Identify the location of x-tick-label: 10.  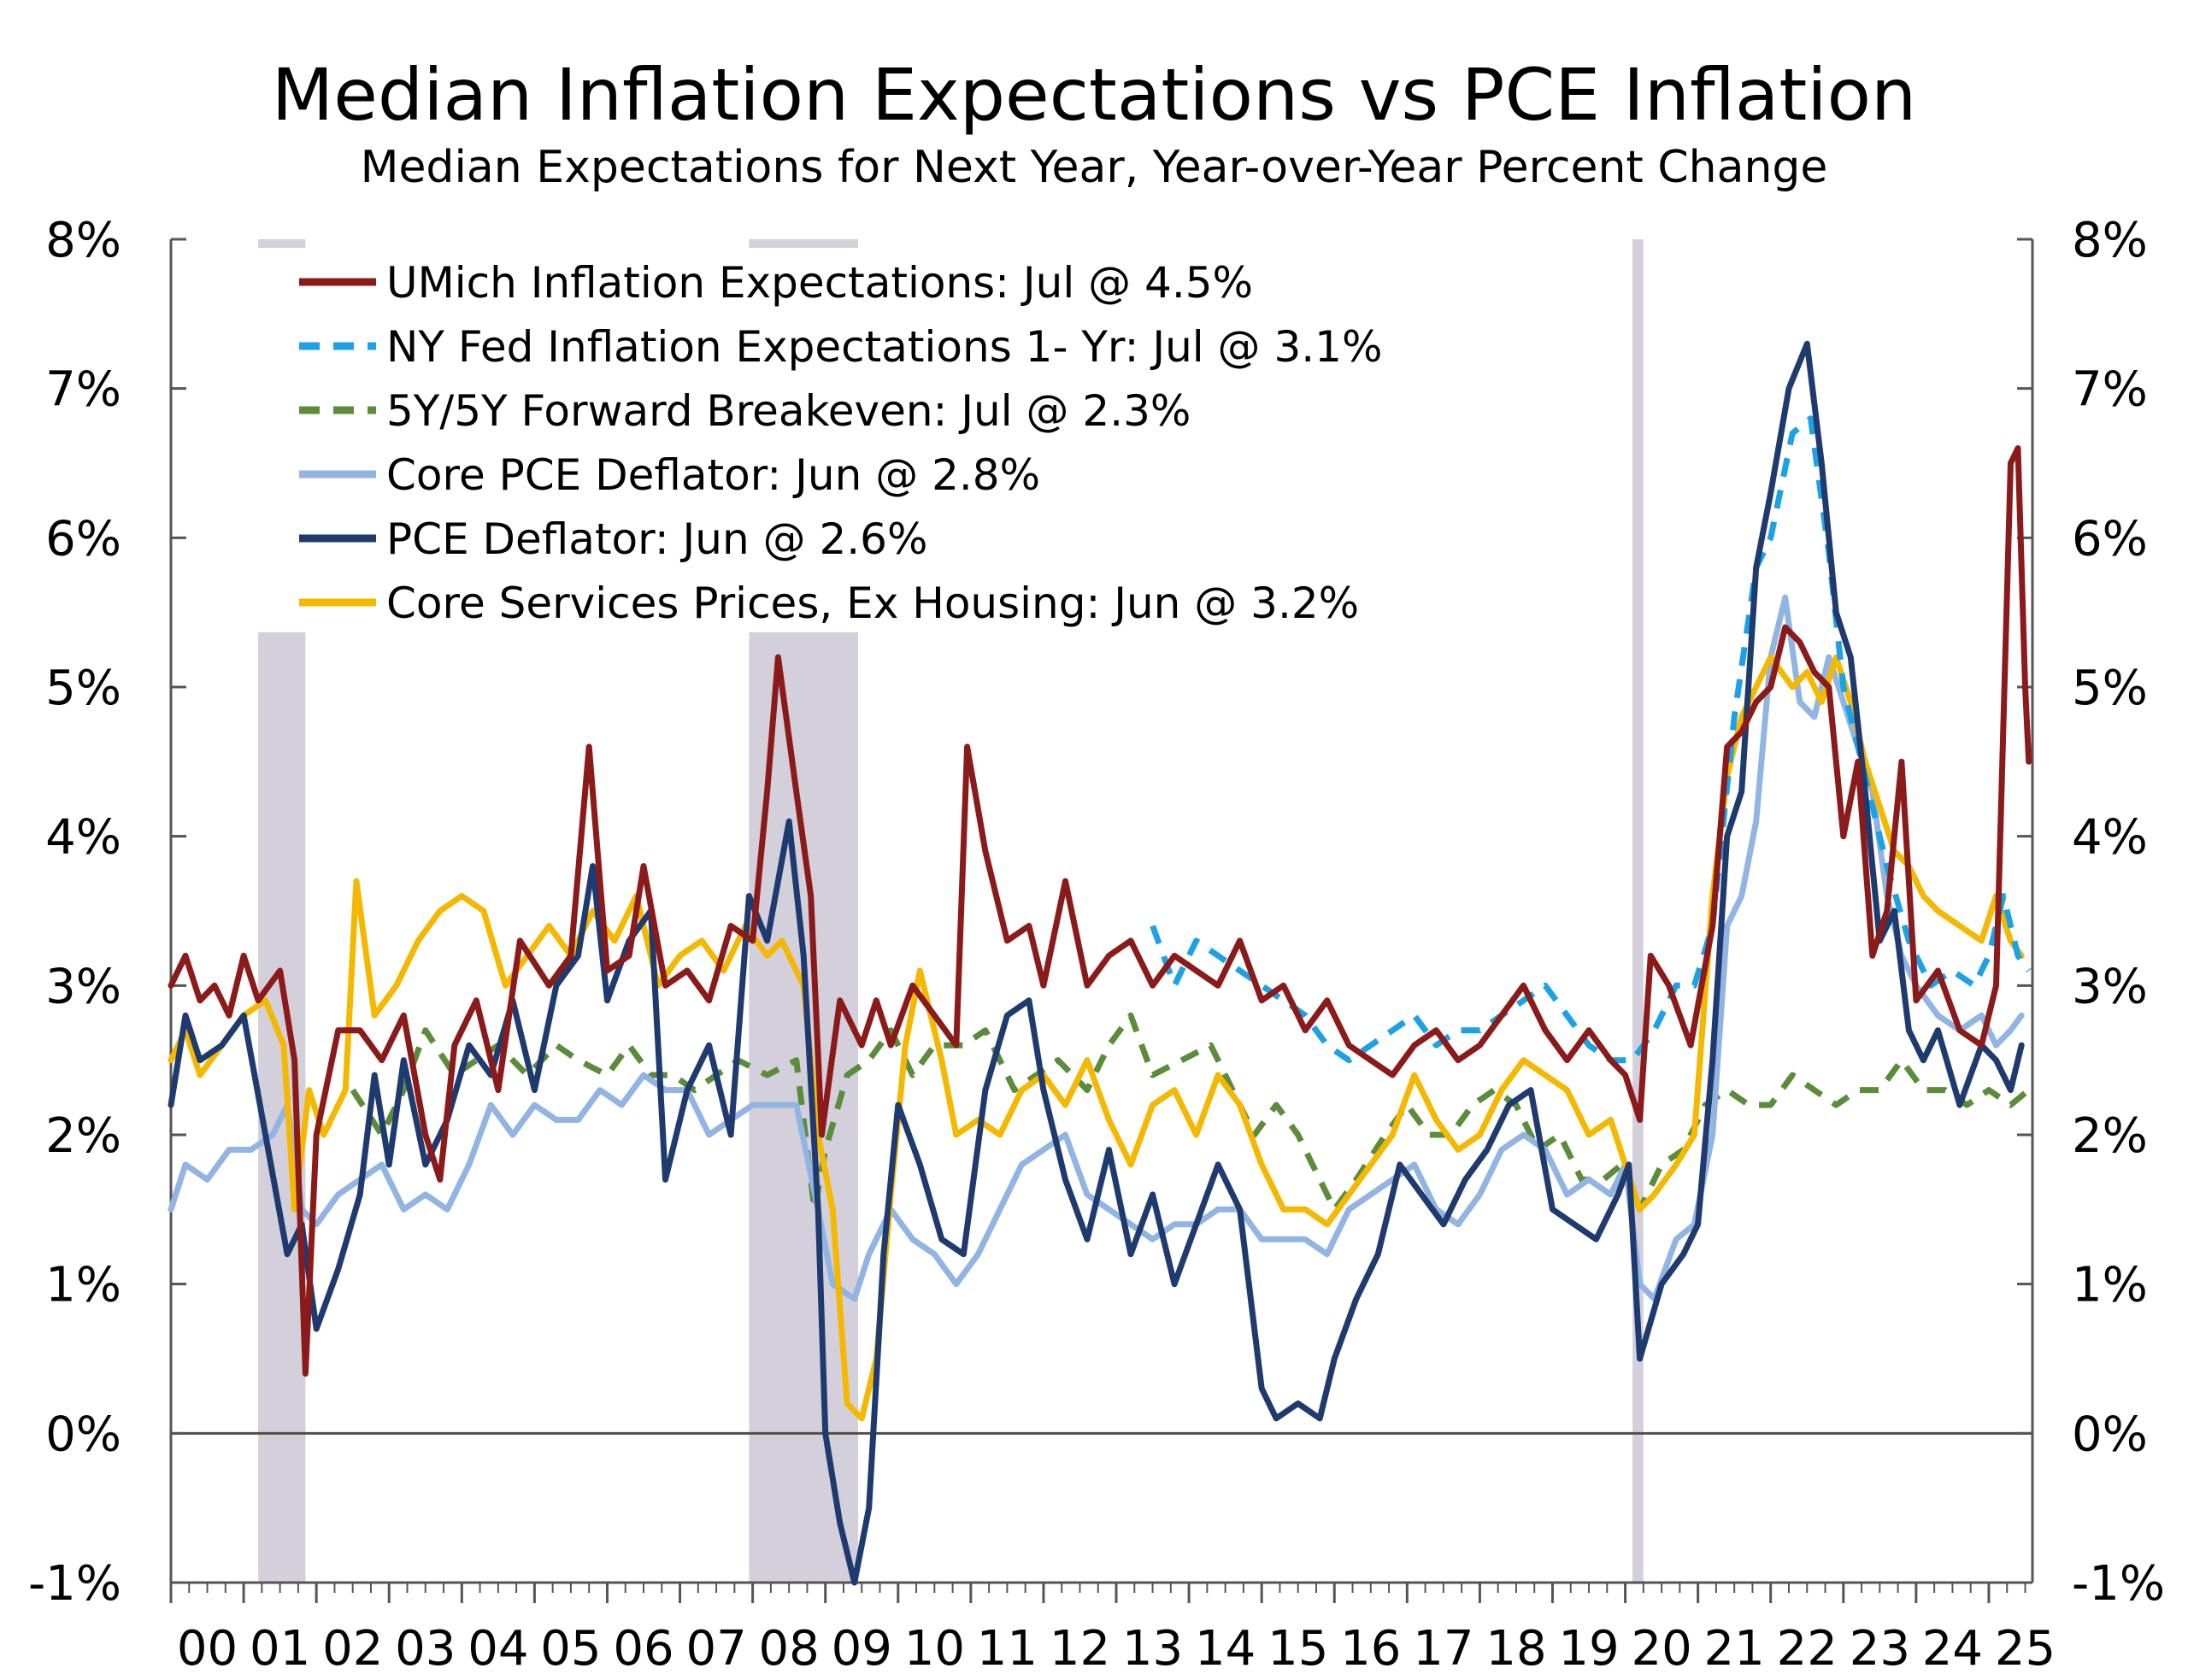
(935, 1649).